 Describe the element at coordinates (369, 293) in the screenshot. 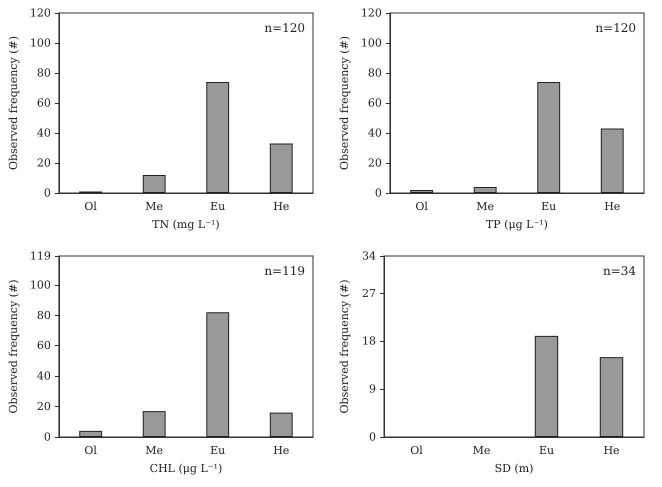

I see `y-tick-label: 27` at that location.